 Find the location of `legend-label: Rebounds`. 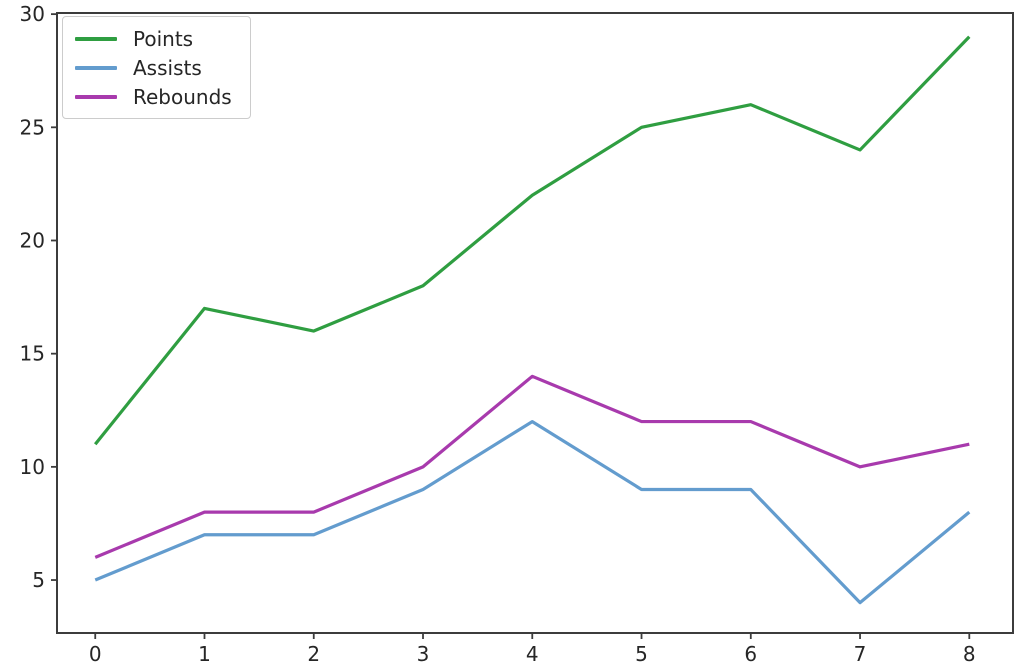

legend-label: Rebounds is located at coordinates (182, 96).